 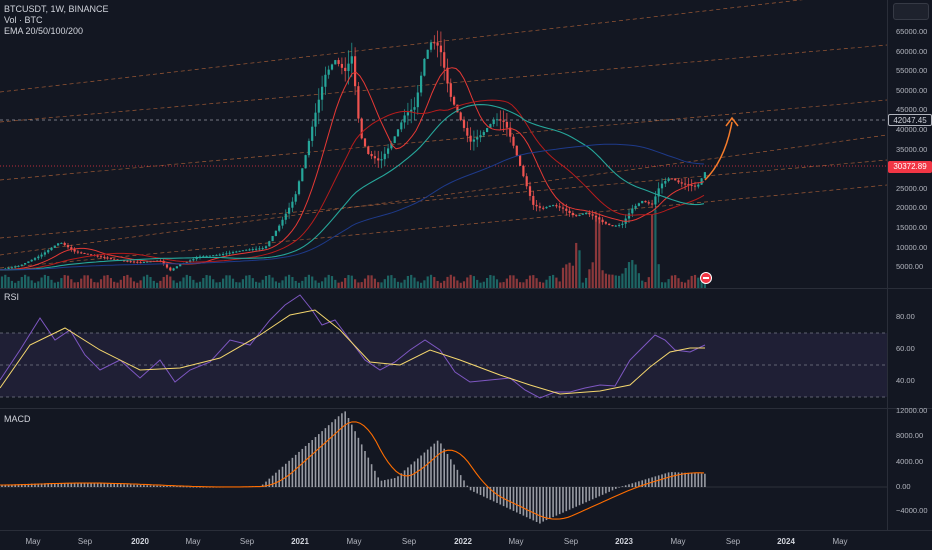 I want to click on pane-separator-macd, so click(x=466, y=408).